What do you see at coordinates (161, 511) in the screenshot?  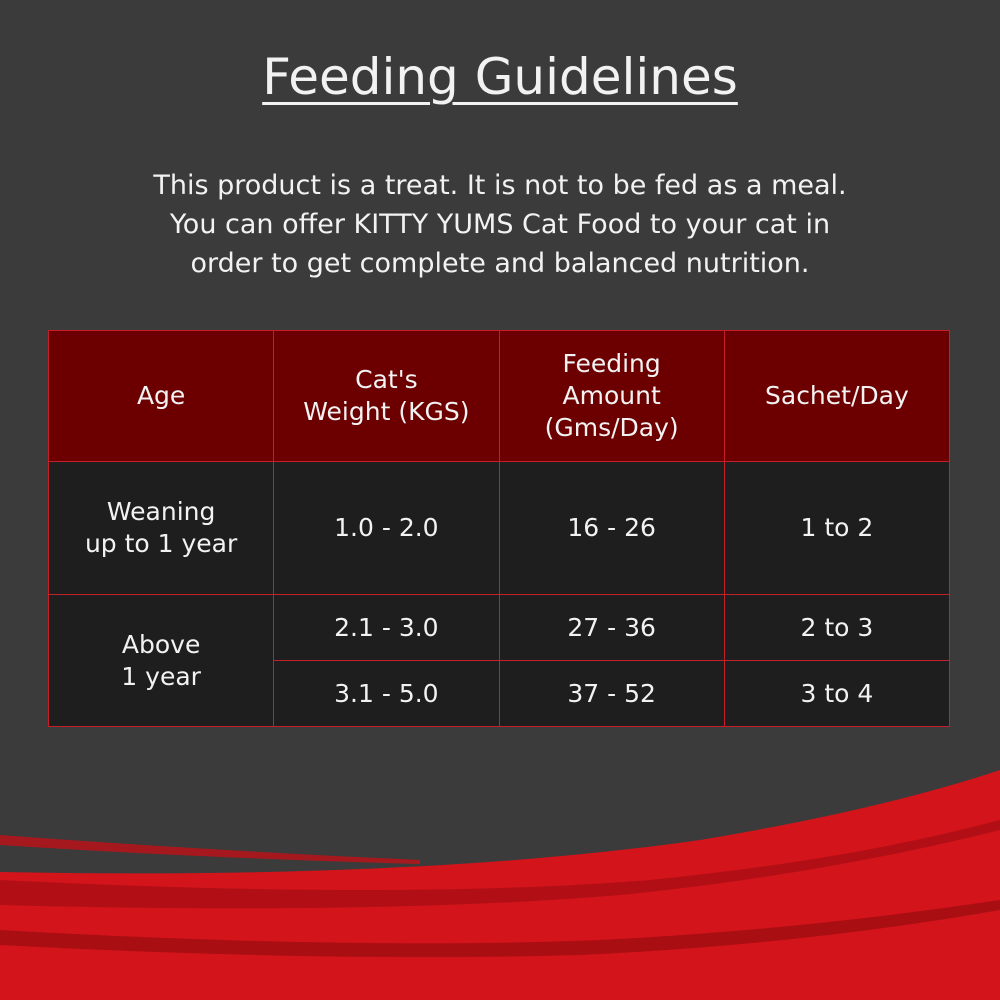 I see `line: Weaning` at bounding box center [161, 511].